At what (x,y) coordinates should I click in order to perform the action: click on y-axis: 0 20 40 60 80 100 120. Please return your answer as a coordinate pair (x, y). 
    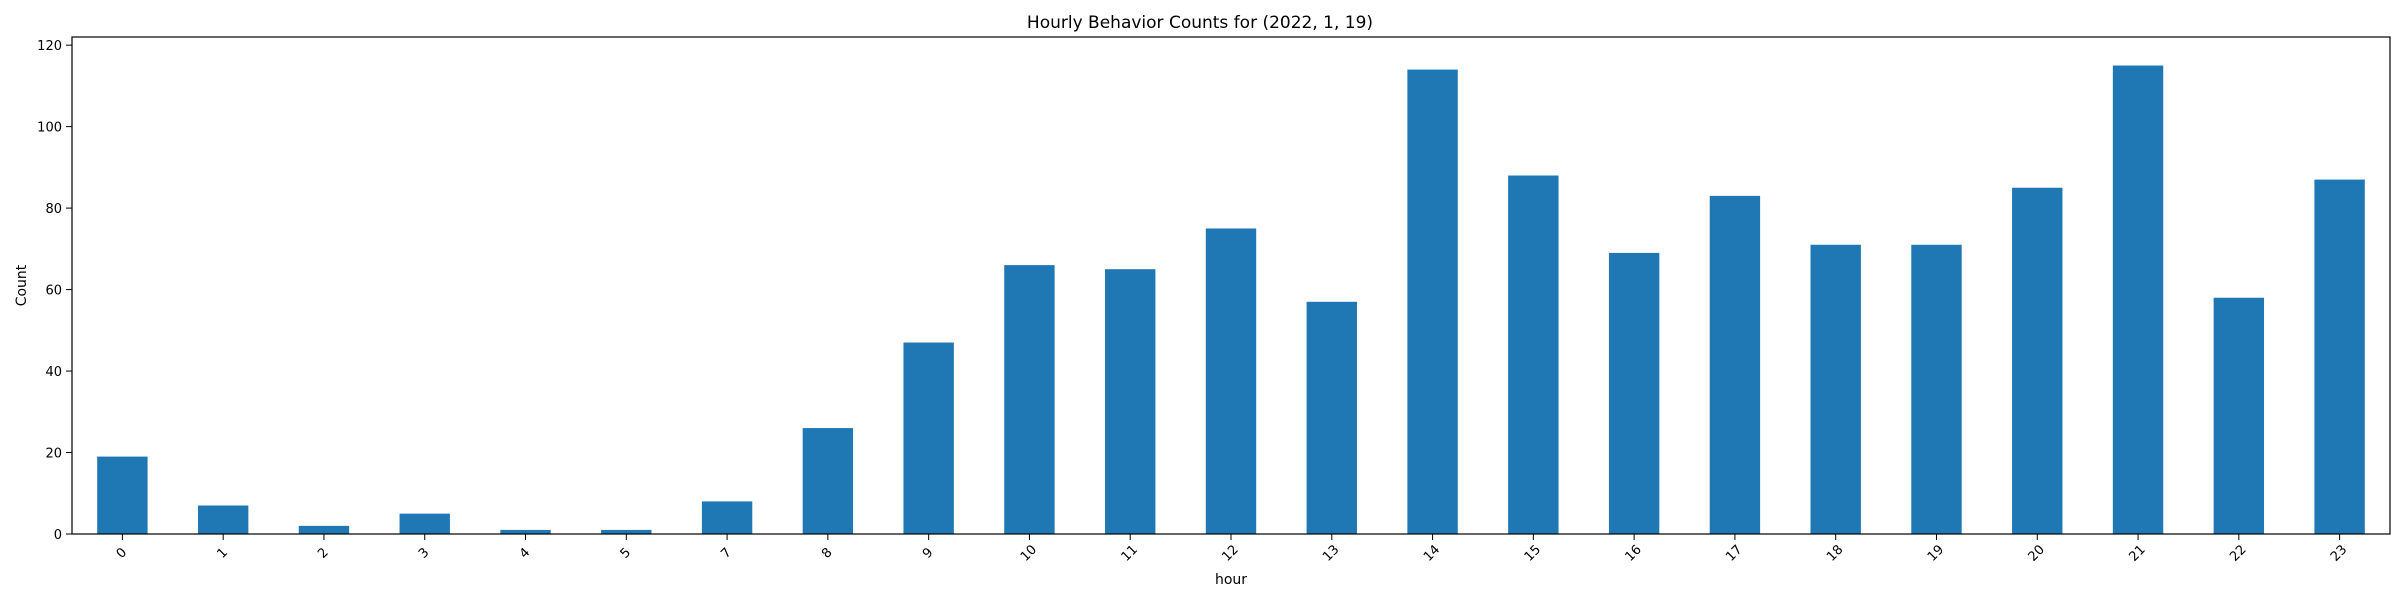
    Looking at the image, I should click on (54, 291).